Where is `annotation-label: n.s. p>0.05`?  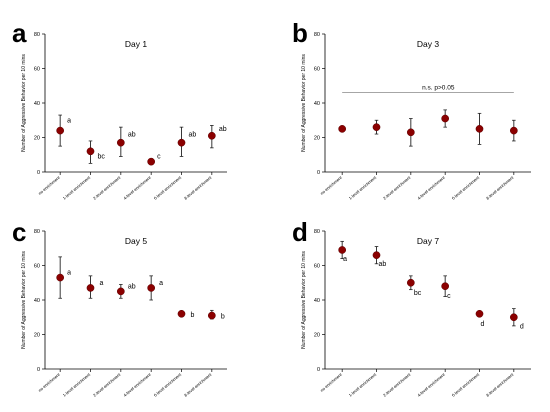
annotation-label: n.s. p>0.05 is located at coordinates (438, 88).